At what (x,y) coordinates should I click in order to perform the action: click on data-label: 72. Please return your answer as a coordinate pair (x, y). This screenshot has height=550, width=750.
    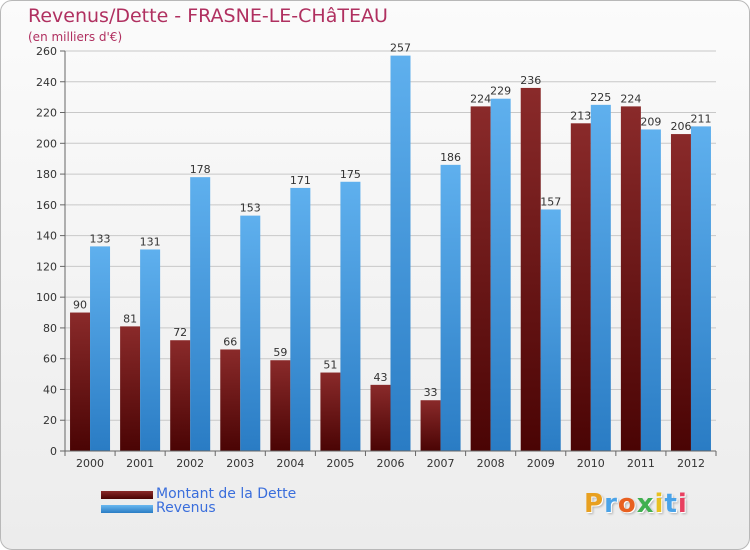
    Looking at the image, I should click on (180, 332).